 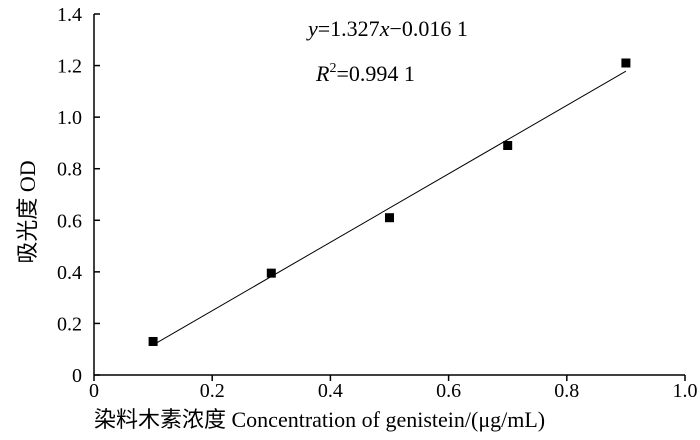 What do you see at coordinates (69, 324) in the screenshot?
I see `y-tick-label: 0.2` at bounding box center [69, 324].